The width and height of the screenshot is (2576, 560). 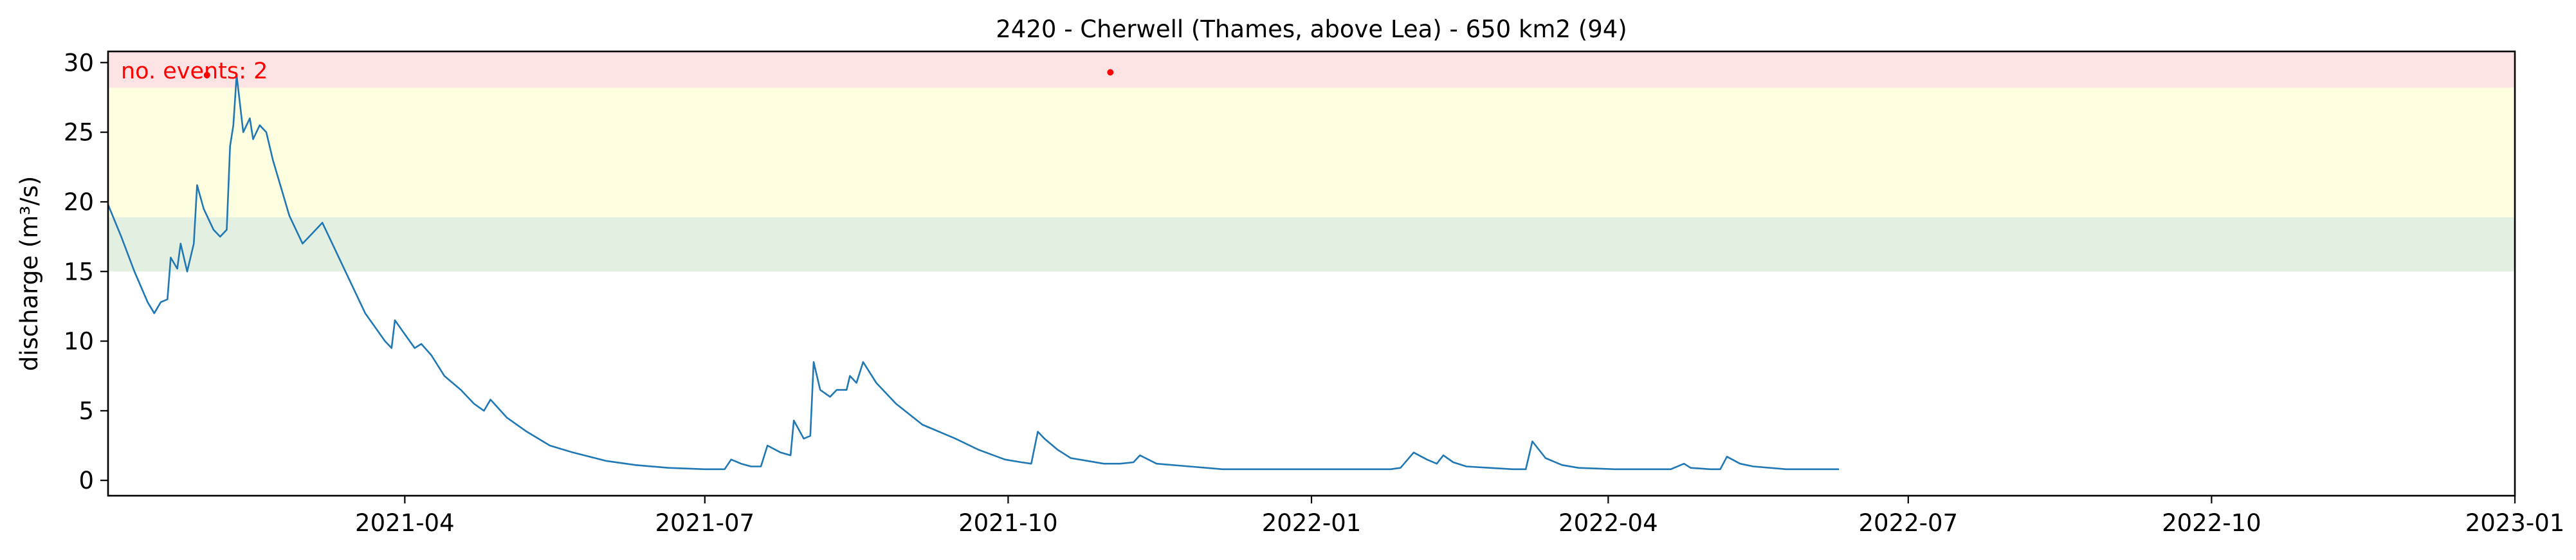 What do you see at coordinates (194, 71) in the screenshot?
I see `events-count-annotation: no. events: 2` at bounding box center [194, 71].